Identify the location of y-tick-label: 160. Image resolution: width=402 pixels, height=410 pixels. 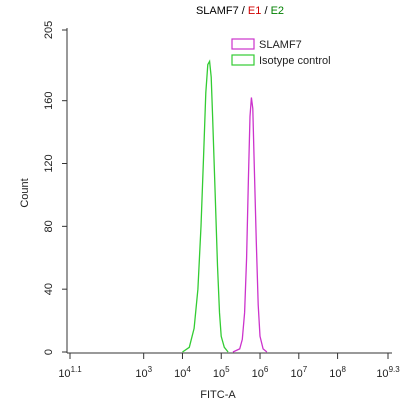
(49, 101).